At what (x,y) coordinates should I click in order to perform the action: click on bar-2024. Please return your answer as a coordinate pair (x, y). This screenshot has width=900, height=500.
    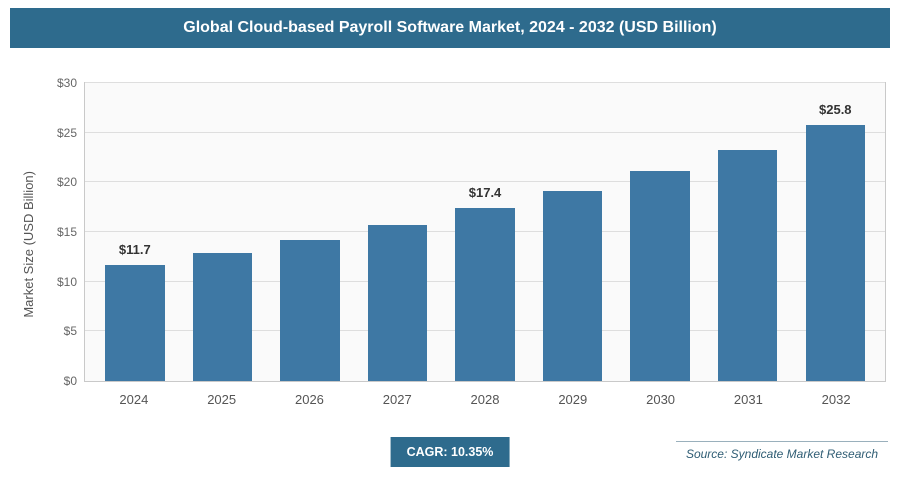
    Looking at the image, I should click on (135, 322).